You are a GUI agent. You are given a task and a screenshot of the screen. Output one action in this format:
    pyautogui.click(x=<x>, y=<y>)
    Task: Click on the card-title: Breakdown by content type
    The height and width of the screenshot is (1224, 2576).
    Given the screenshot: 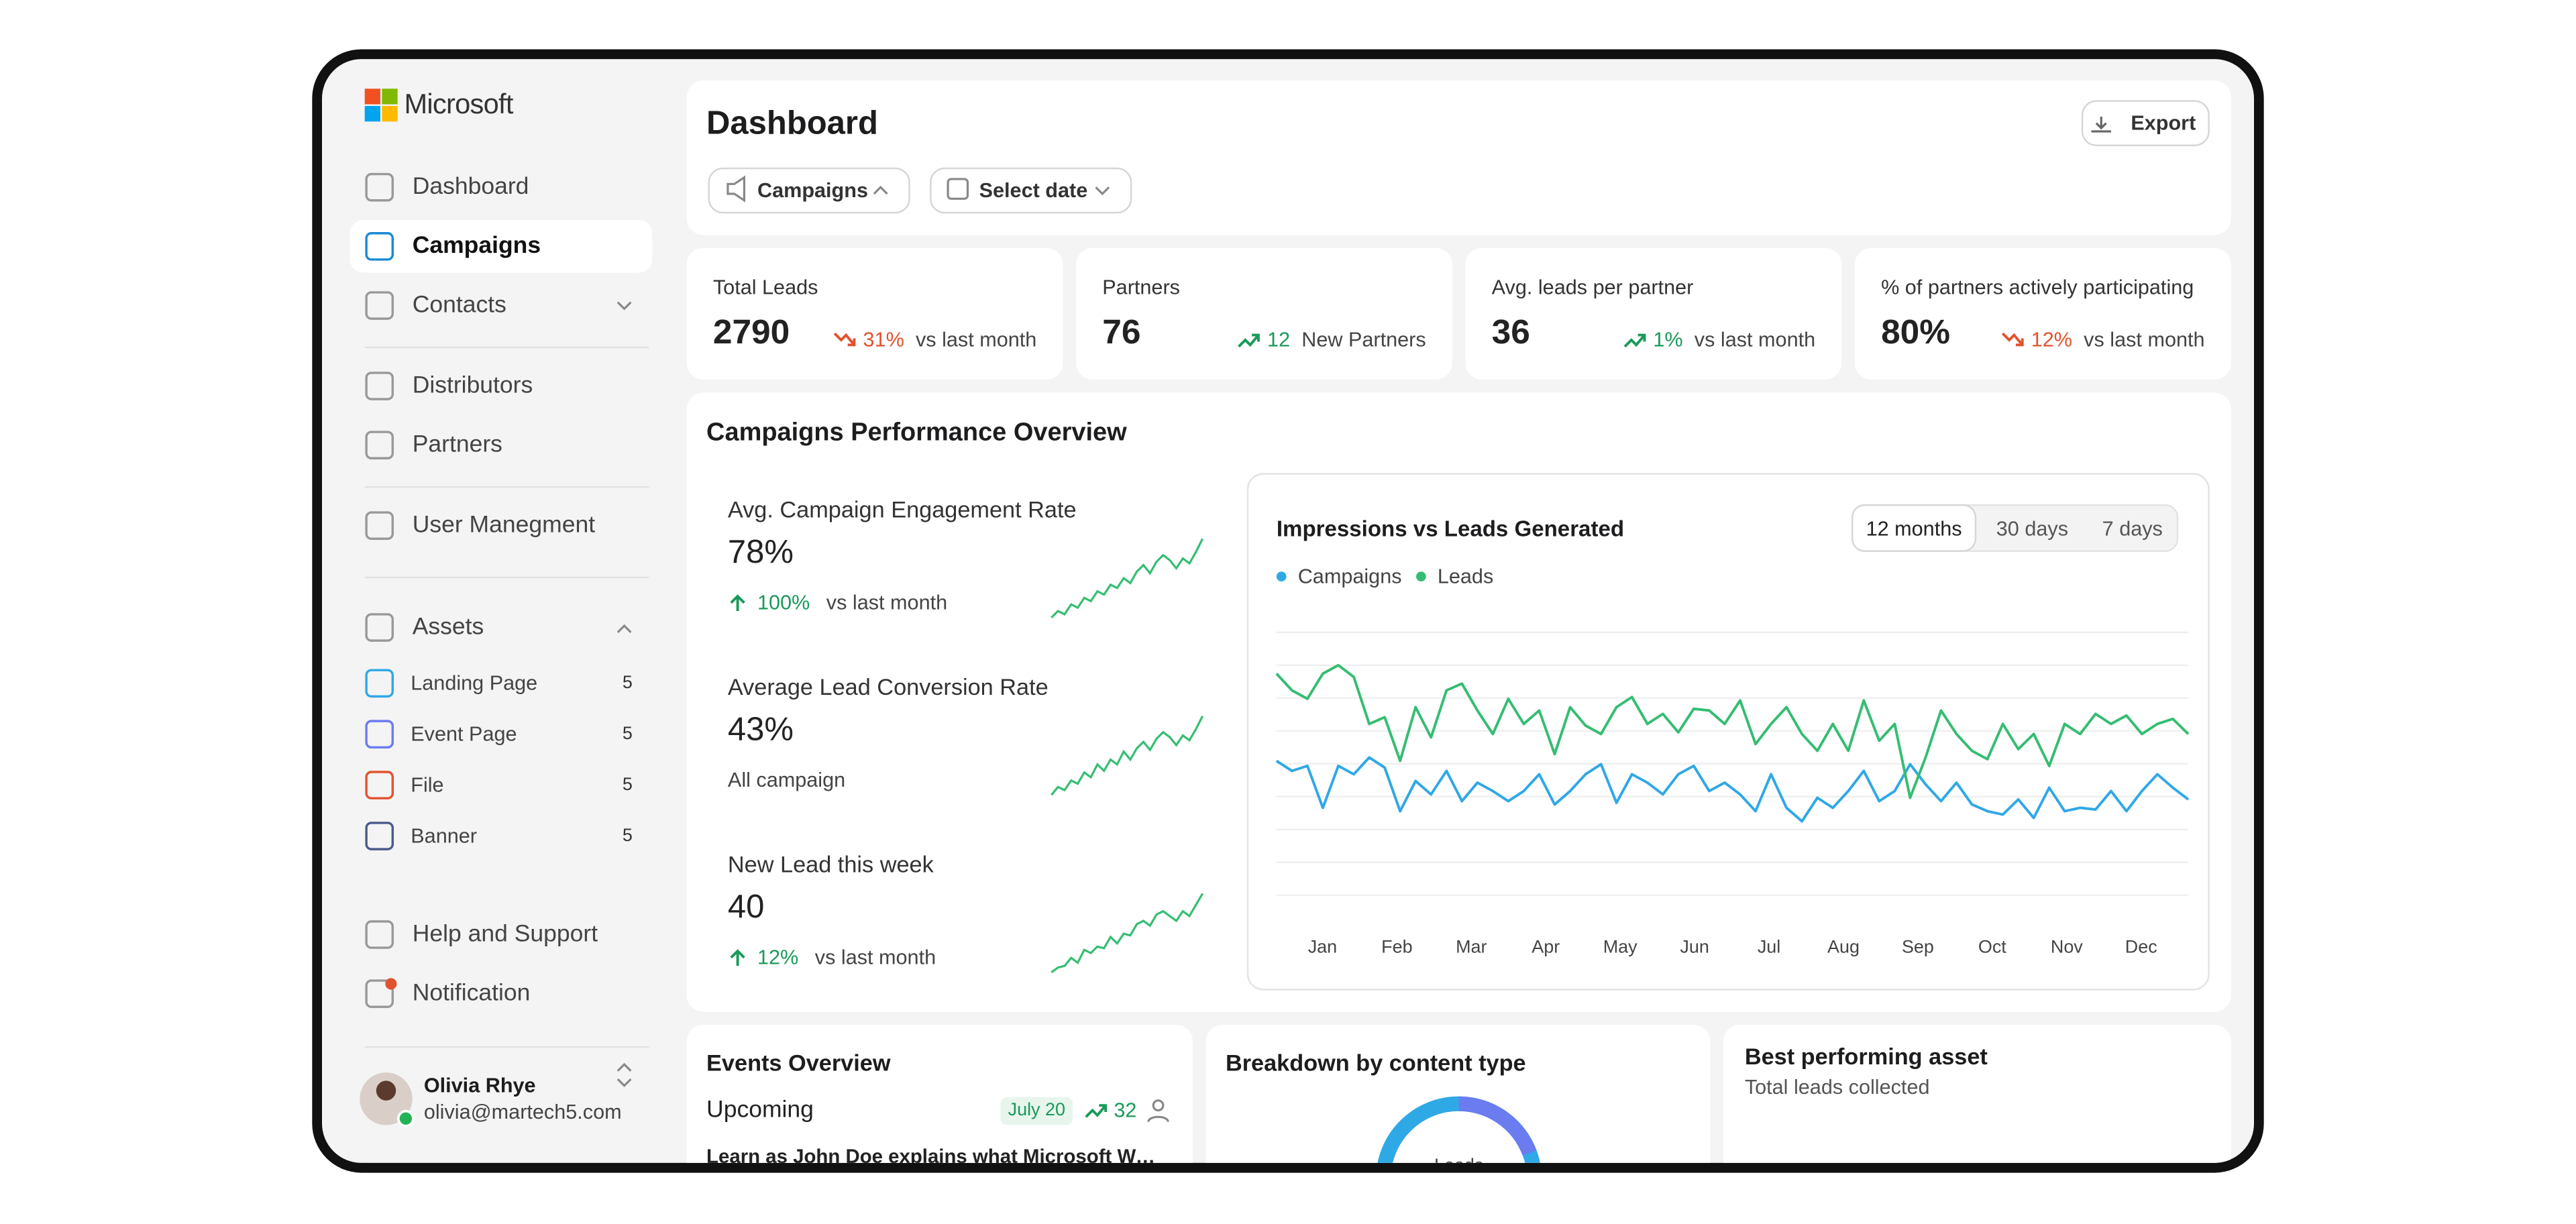 What is the action you would take?
    pyautogui.click(x=1375, y=1062)
    